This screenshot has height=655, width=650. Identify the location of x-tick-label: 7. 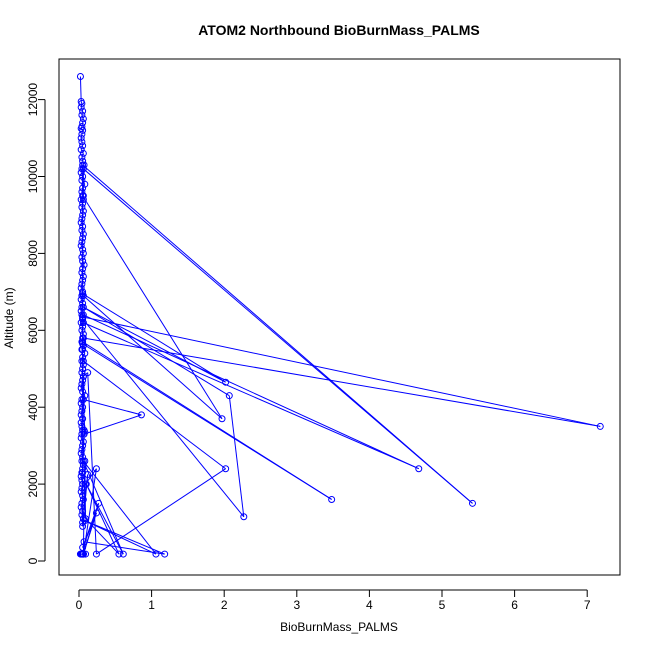
(587, 605).